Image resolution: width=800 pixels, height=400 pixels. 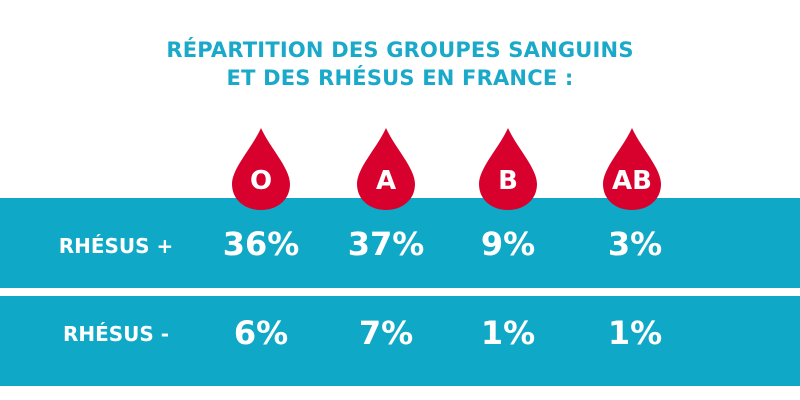 What do you see at coordinates (508, 333) in the screenshot?
I see `value-rhesus-minus-b: 1%` at bounding box center [508, 333].